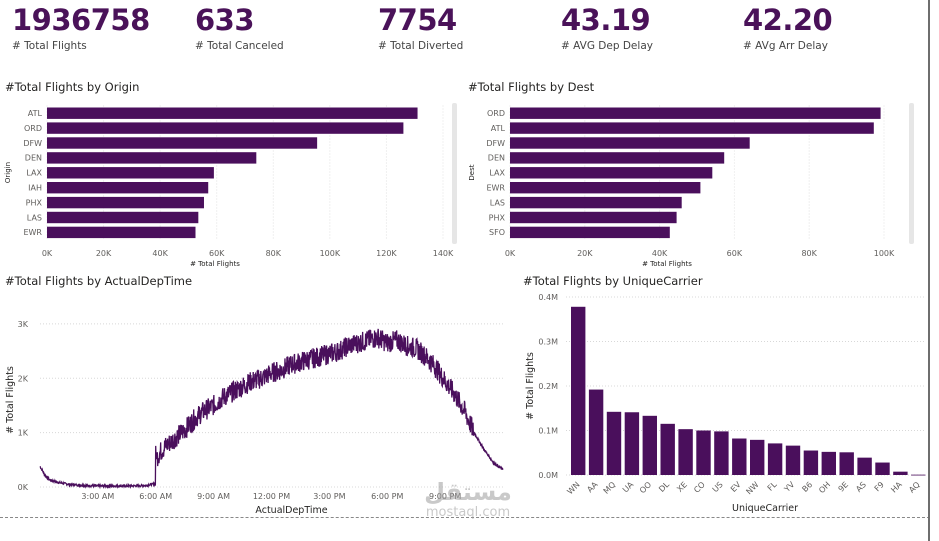 The height and width of the screenshot is (541, 939). Describe the element at coordinates (548, 431) in the screenshot. I see `y-tick-label: 0.1M` at that location.